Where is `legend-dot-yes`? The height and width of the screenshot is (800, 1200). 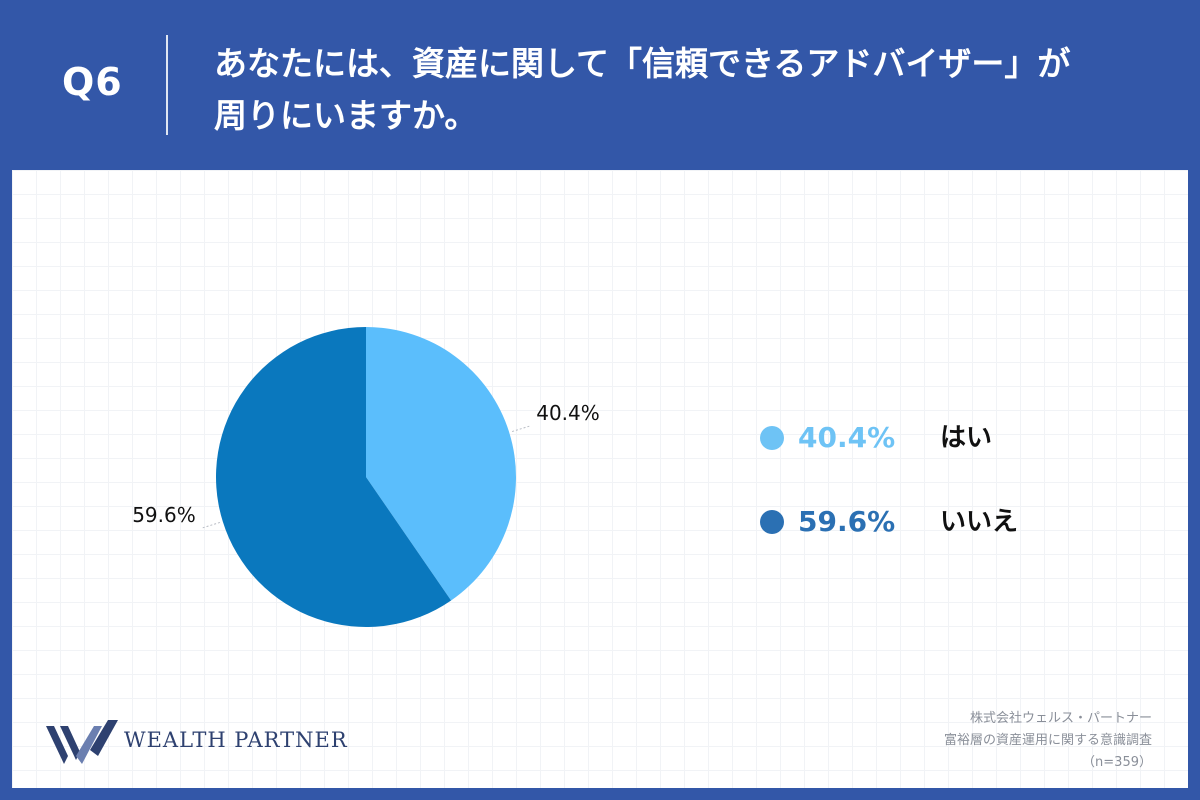
legend-dot-yes is located at coordinates (772, 438).